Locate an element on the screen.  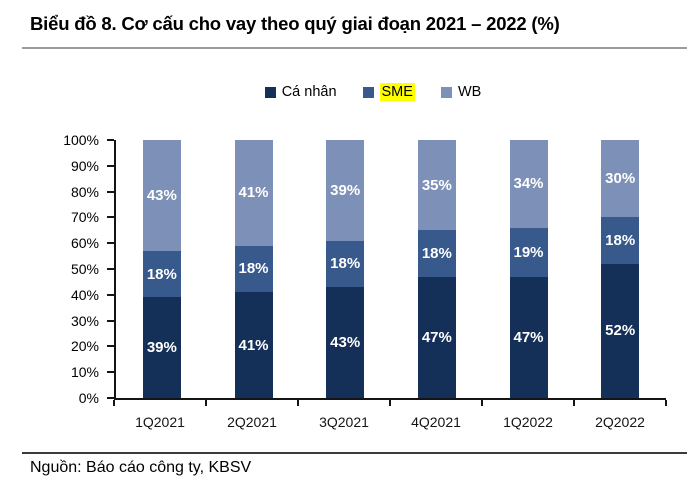
stacked-bar: 39% 18% 43% is located at coordinates (345, 269).